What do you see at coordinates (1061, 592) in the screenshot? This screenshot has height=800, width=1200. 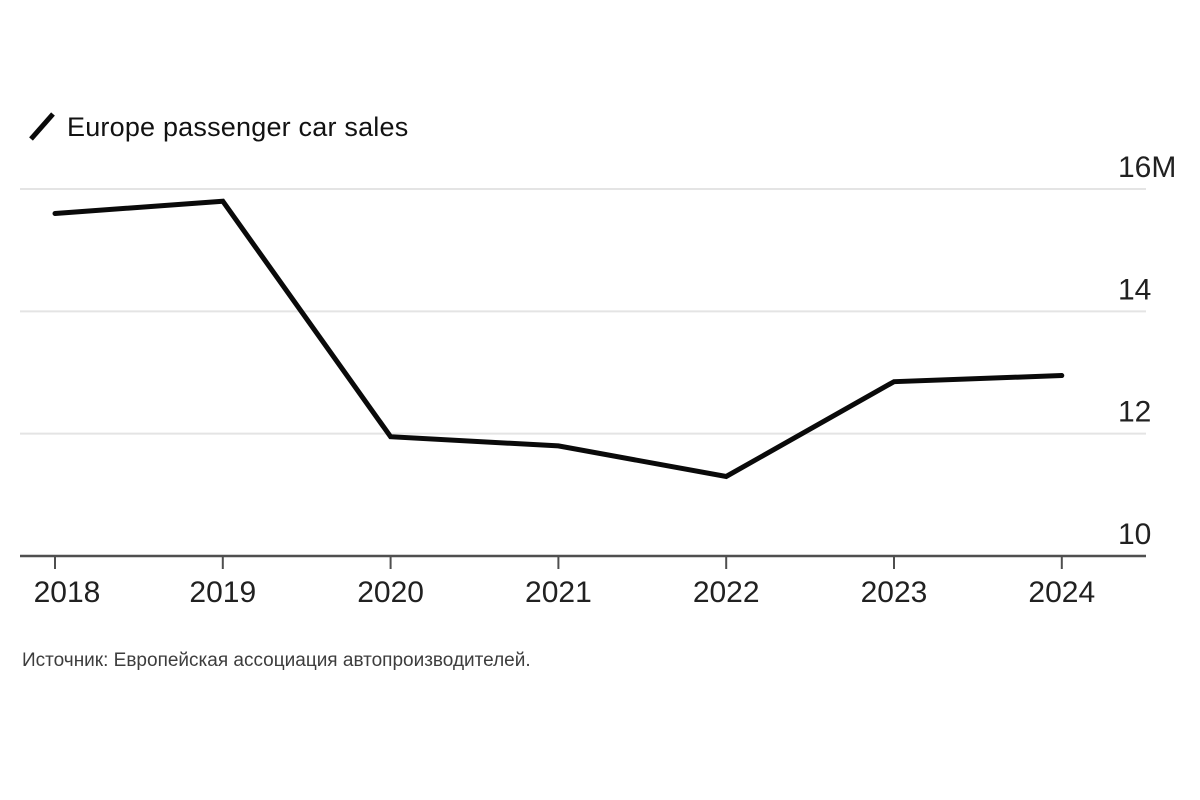 I see `x-tick-label: 2024` at bounding box center [1061, 592].